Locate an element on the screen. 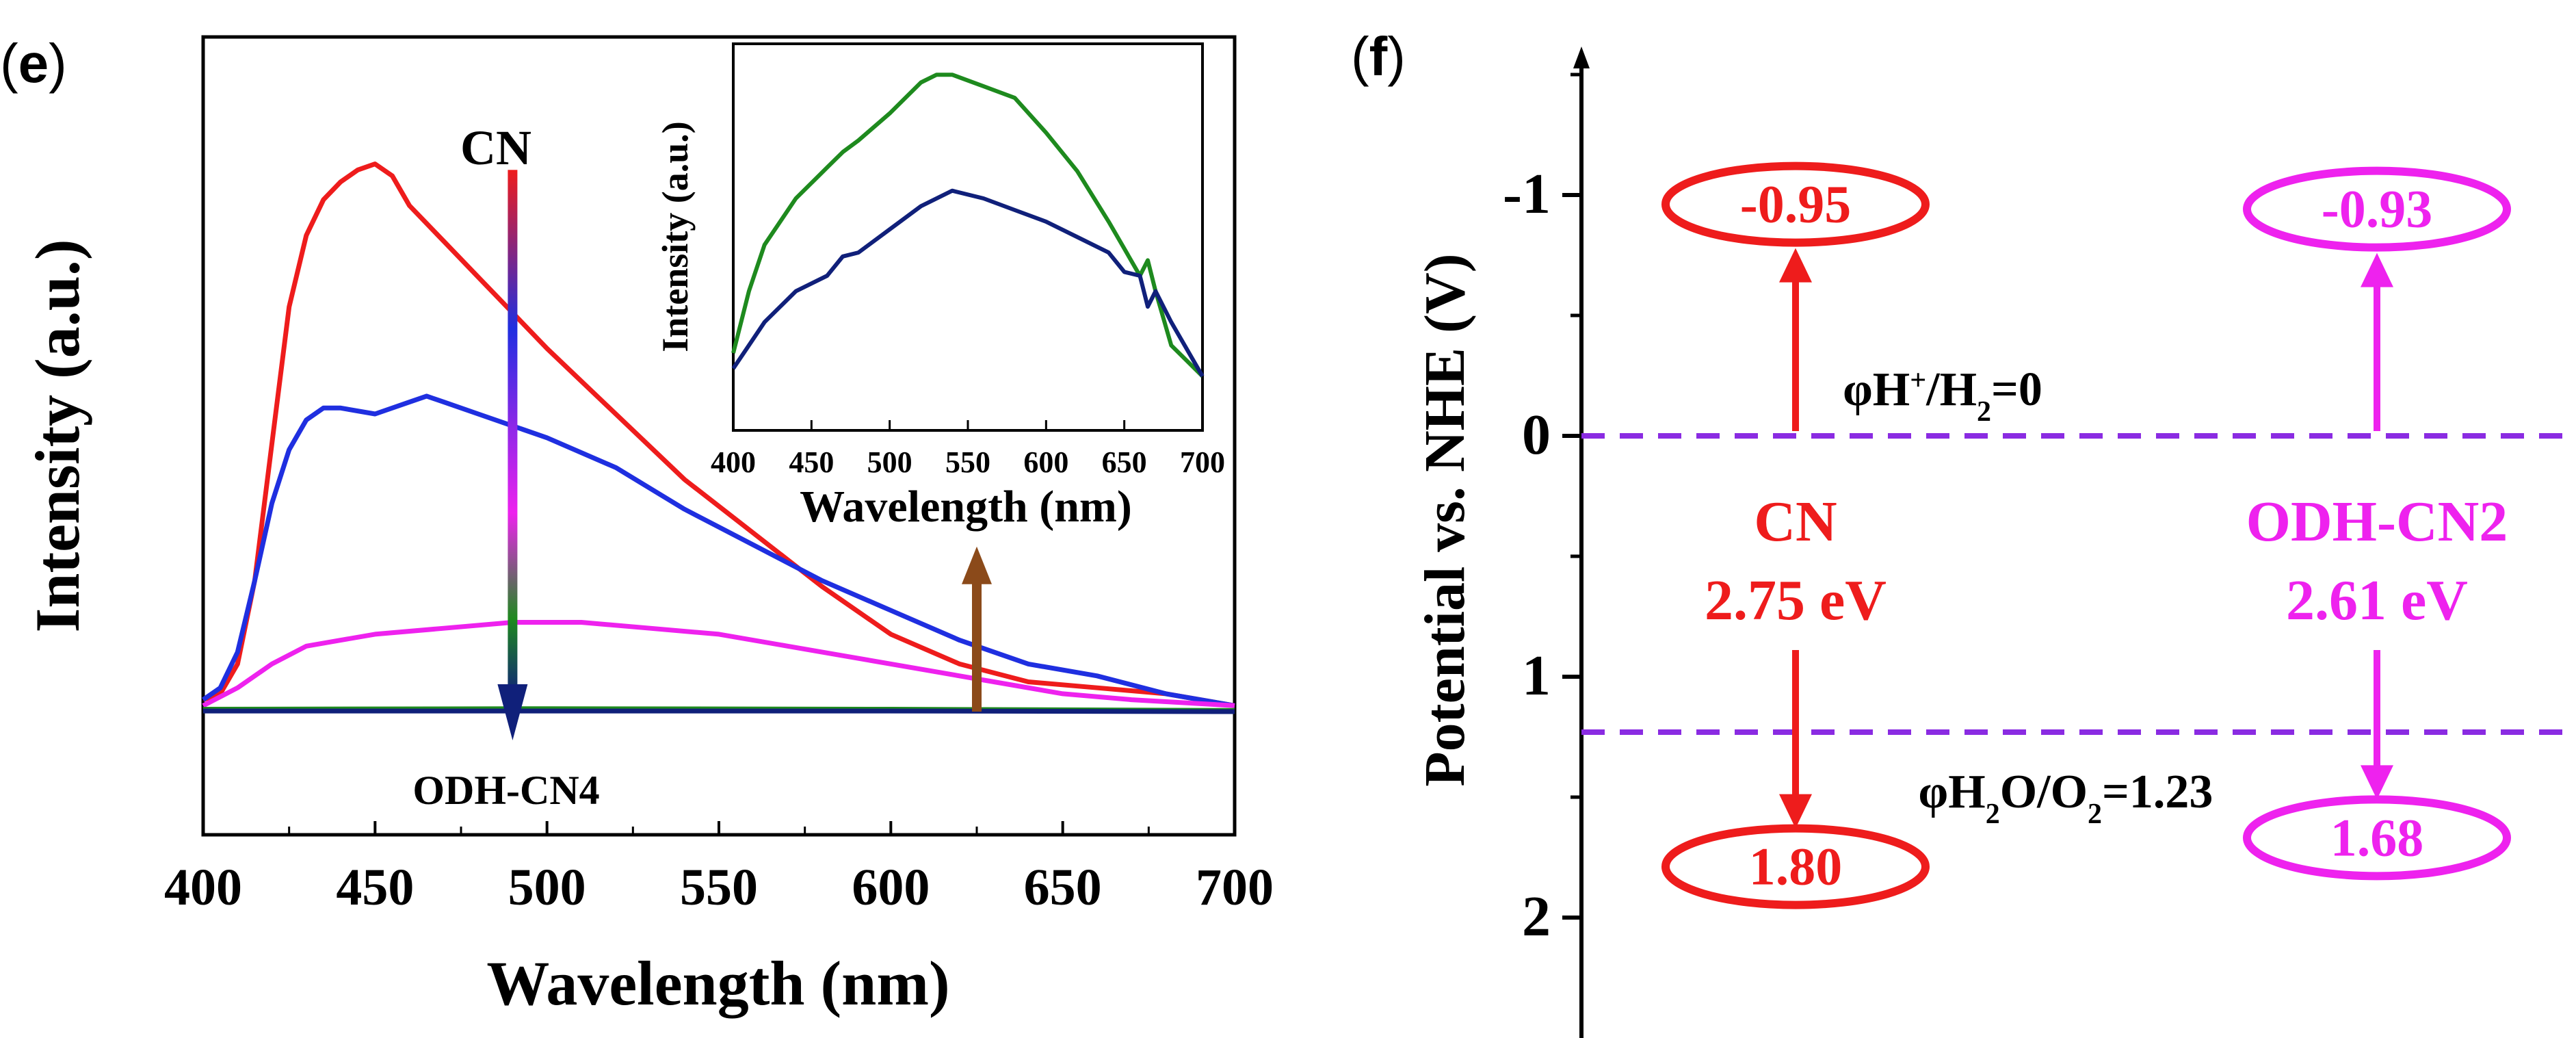 This screenshot has height=1038, width=2576. cb-value: -0.95 is located at coordinates (1795, 204).